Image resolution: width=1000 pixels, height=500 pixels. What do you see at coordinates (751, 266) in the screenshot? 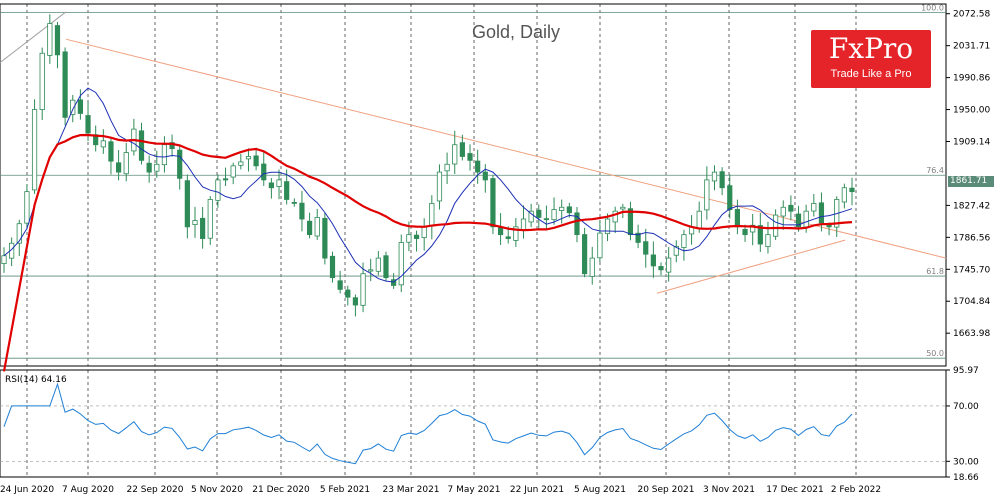
I see `support-trend-line` at bounding box center [751, 266].